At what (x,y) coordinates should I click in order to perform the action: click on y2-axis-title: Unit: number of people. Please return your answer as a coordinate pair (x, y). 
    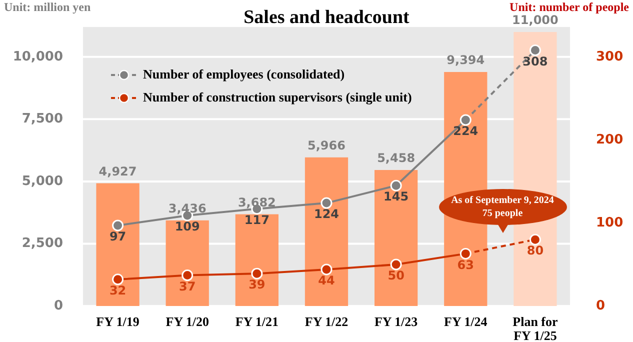
    Looking at the image, I should click on (570, 7).